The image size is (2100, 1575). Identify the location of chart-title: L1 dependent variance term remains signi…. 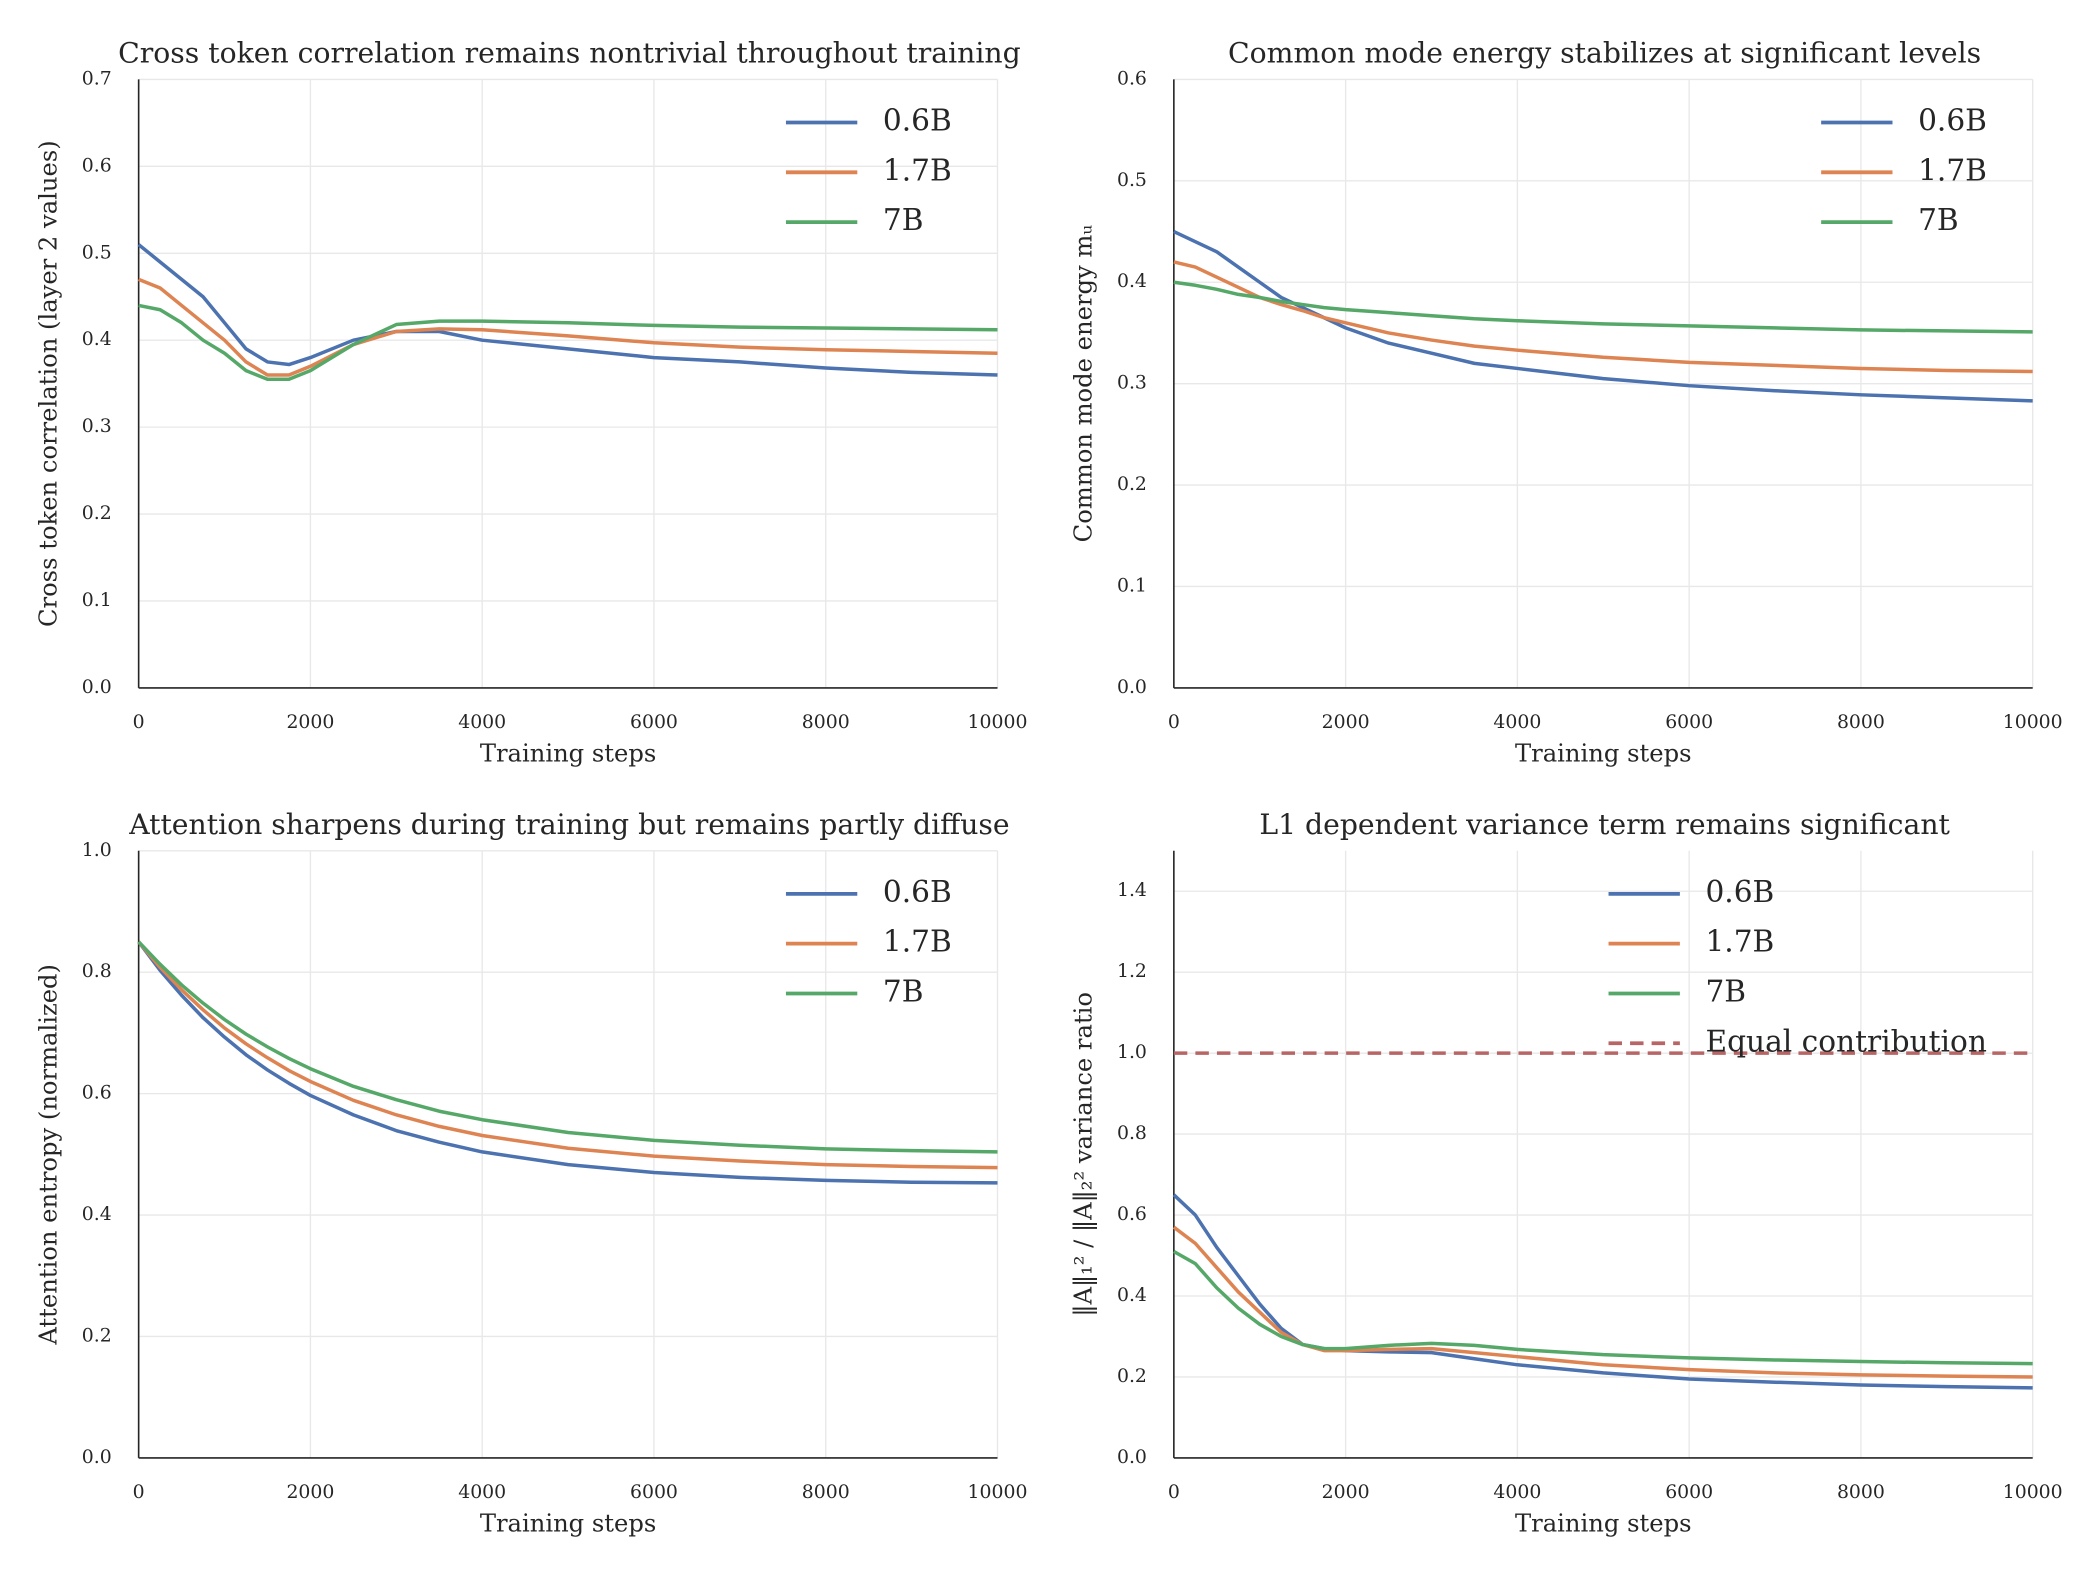
(1604, 824).